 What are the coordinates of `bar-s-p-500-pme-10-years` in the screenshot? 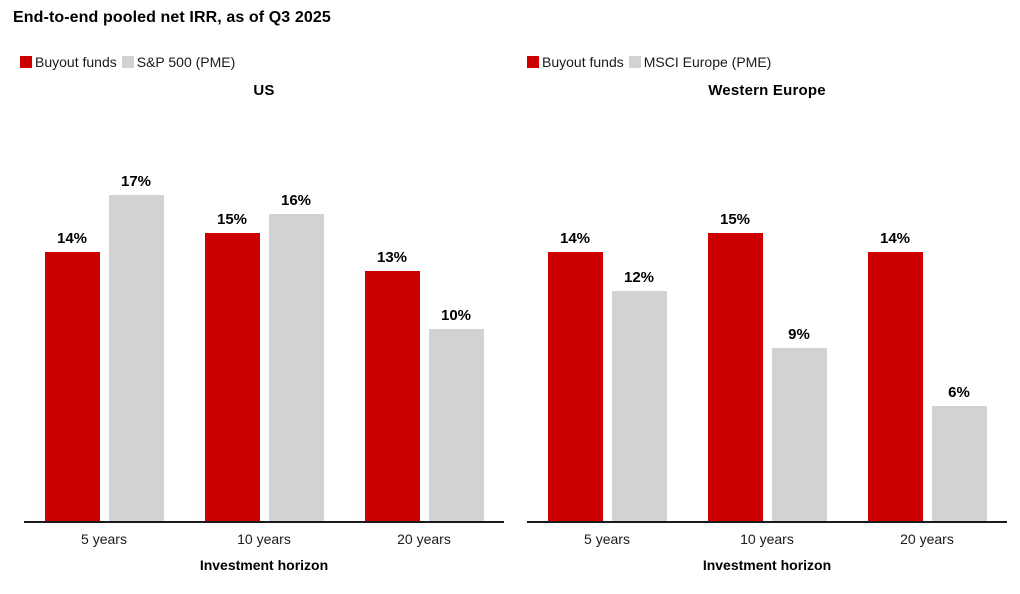 It's located at (296, 367).